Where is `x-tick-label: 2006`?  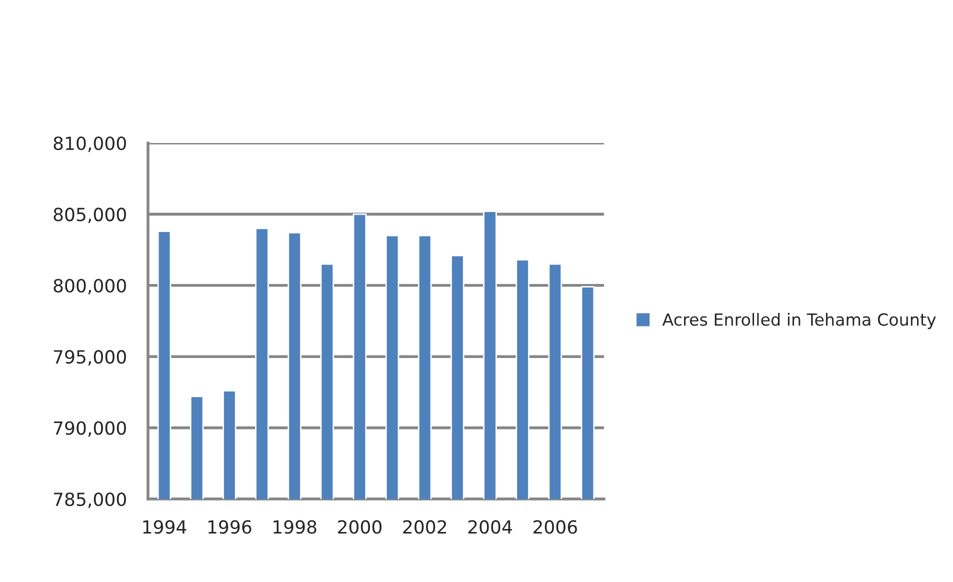
x-tick-label: 2006 is located at coordinates (555, 527).